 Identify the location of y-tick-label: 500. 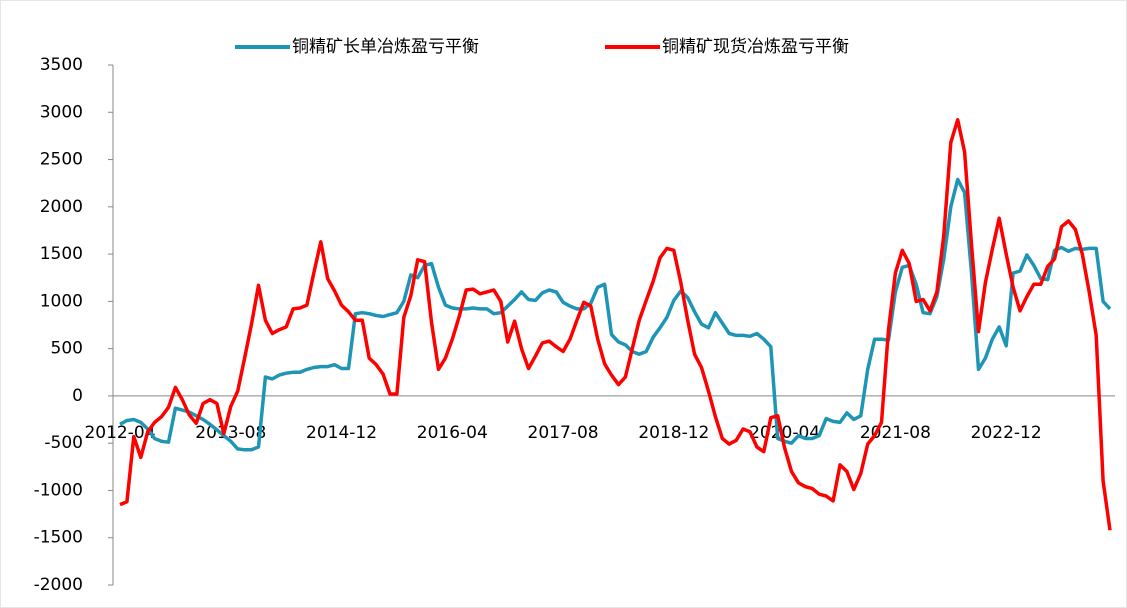
(67, 349).